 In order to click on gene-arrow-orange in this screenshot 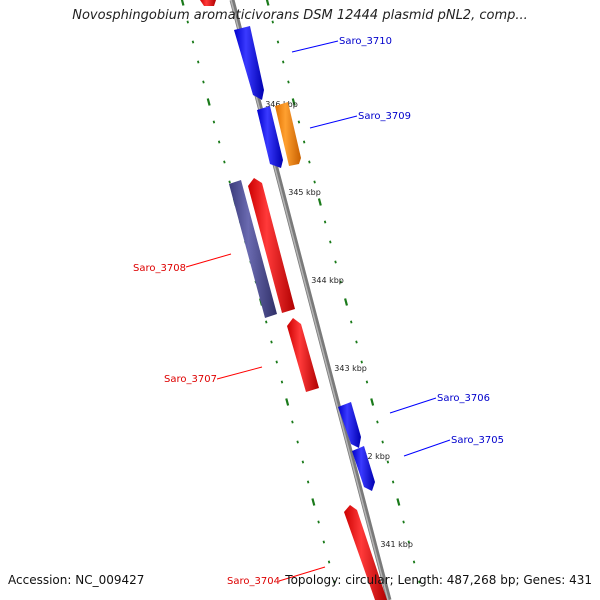, I will do `click(288, 134)`.